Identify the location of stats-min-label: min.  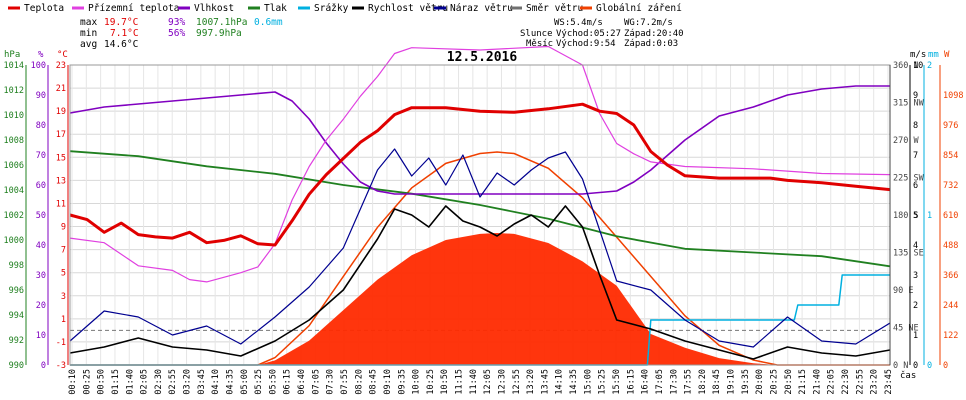
(88, 33).